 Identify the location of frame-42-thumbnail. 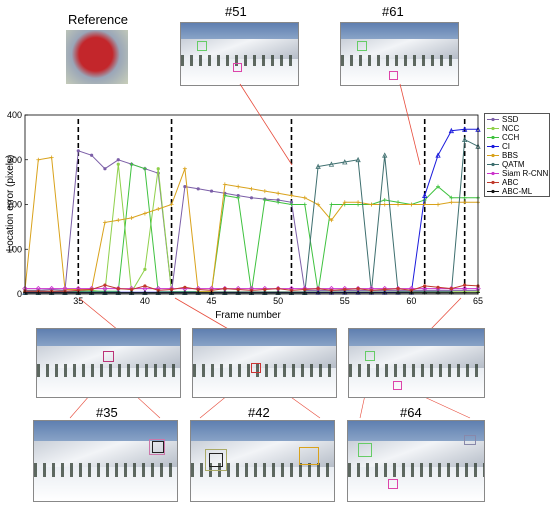
(264, 363).